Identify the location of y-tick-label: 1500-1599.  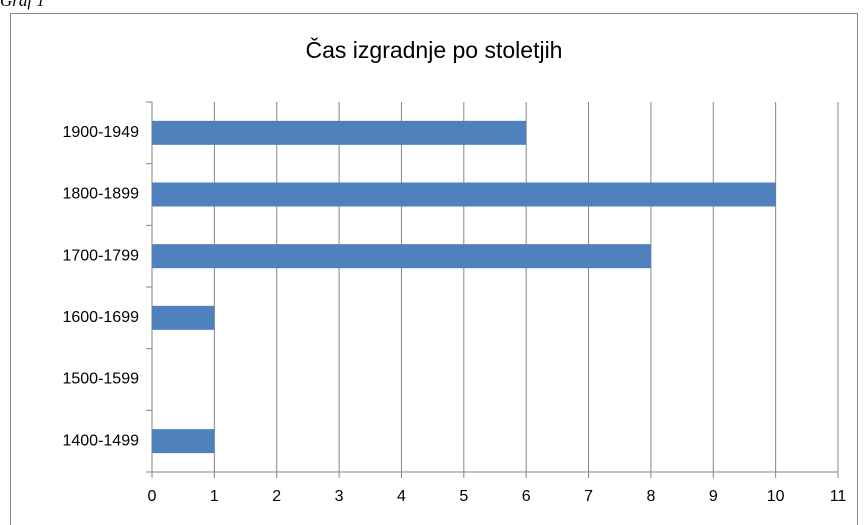
(100, 379).